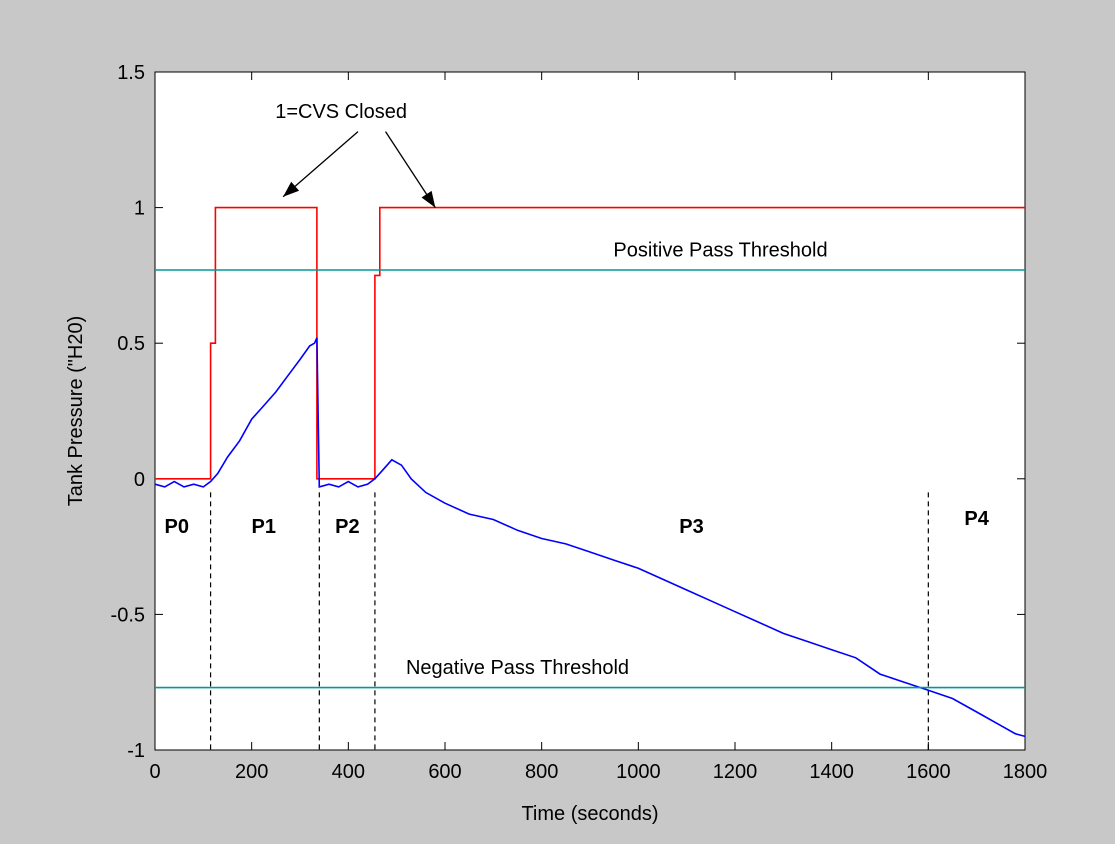 This screenshot has height=844, width=1115. Describe the element at coordinates (976, 519) in the screenshot. I see `phase-label: P4` at that location.